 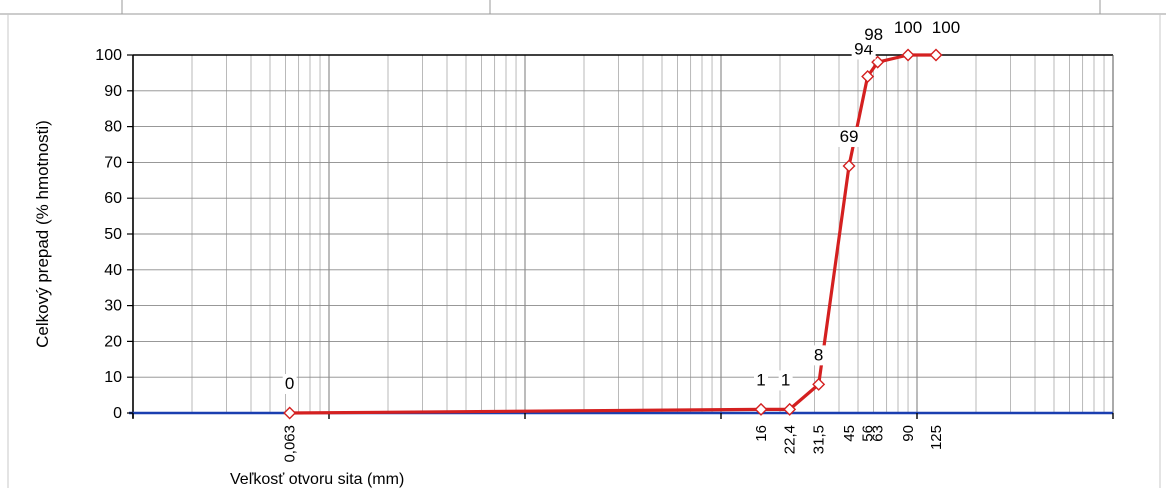 I want to click on y-tick-label: 60, so click(x=113, y=198).